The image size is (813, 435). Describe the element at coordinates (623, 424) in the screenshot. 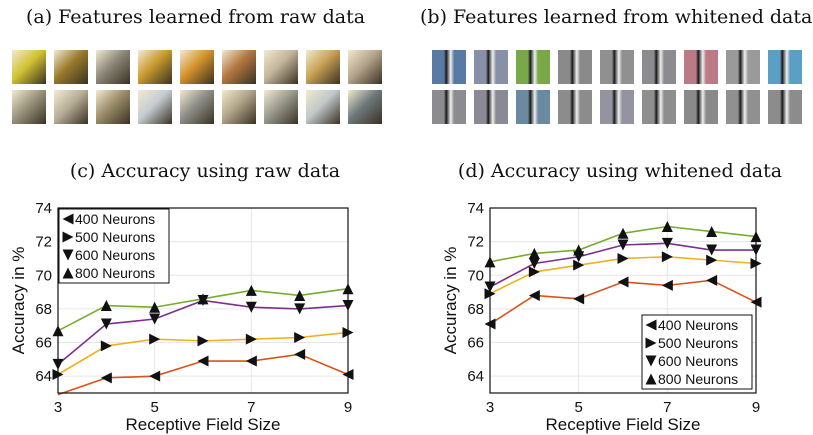

I see `x-axis-label: Receptive Field Size` at that location.